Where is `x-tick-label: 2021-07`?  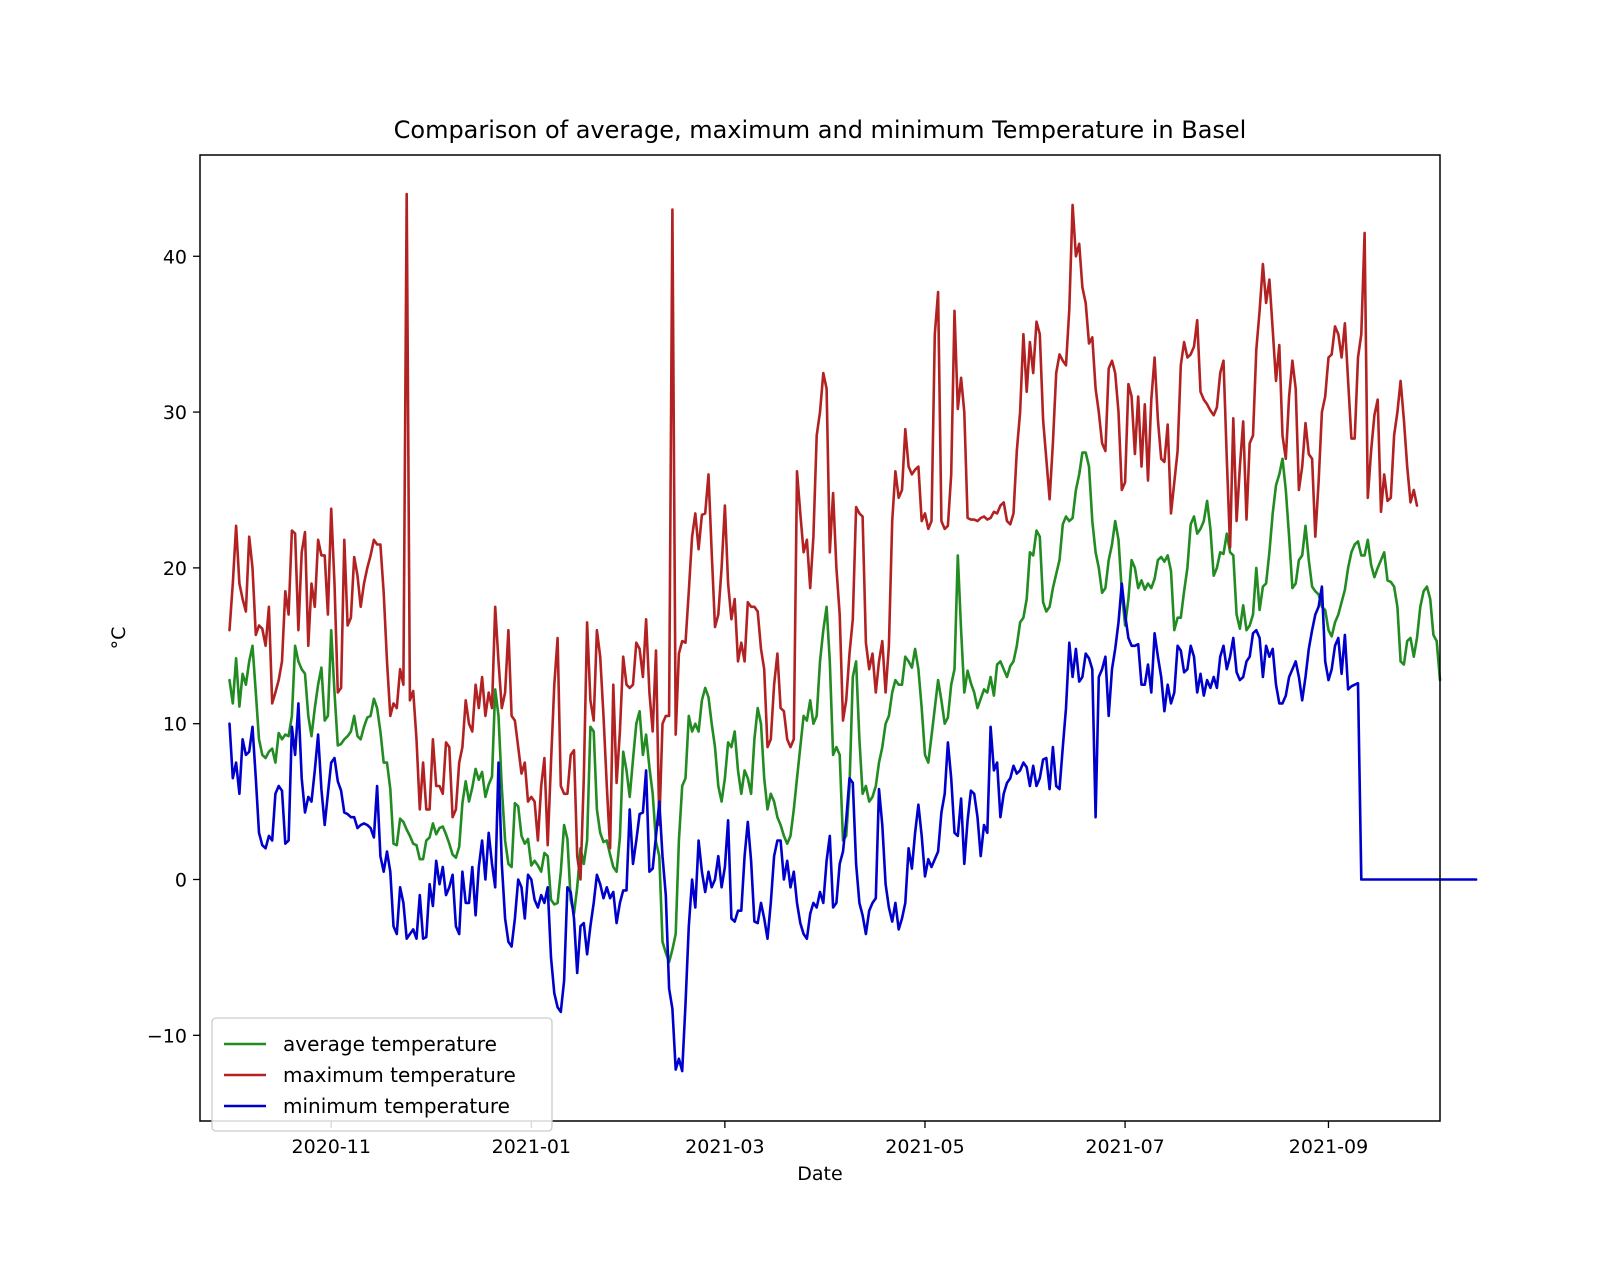
x-tick-label: 2021-07 is located at coordinates (1124, 1147).